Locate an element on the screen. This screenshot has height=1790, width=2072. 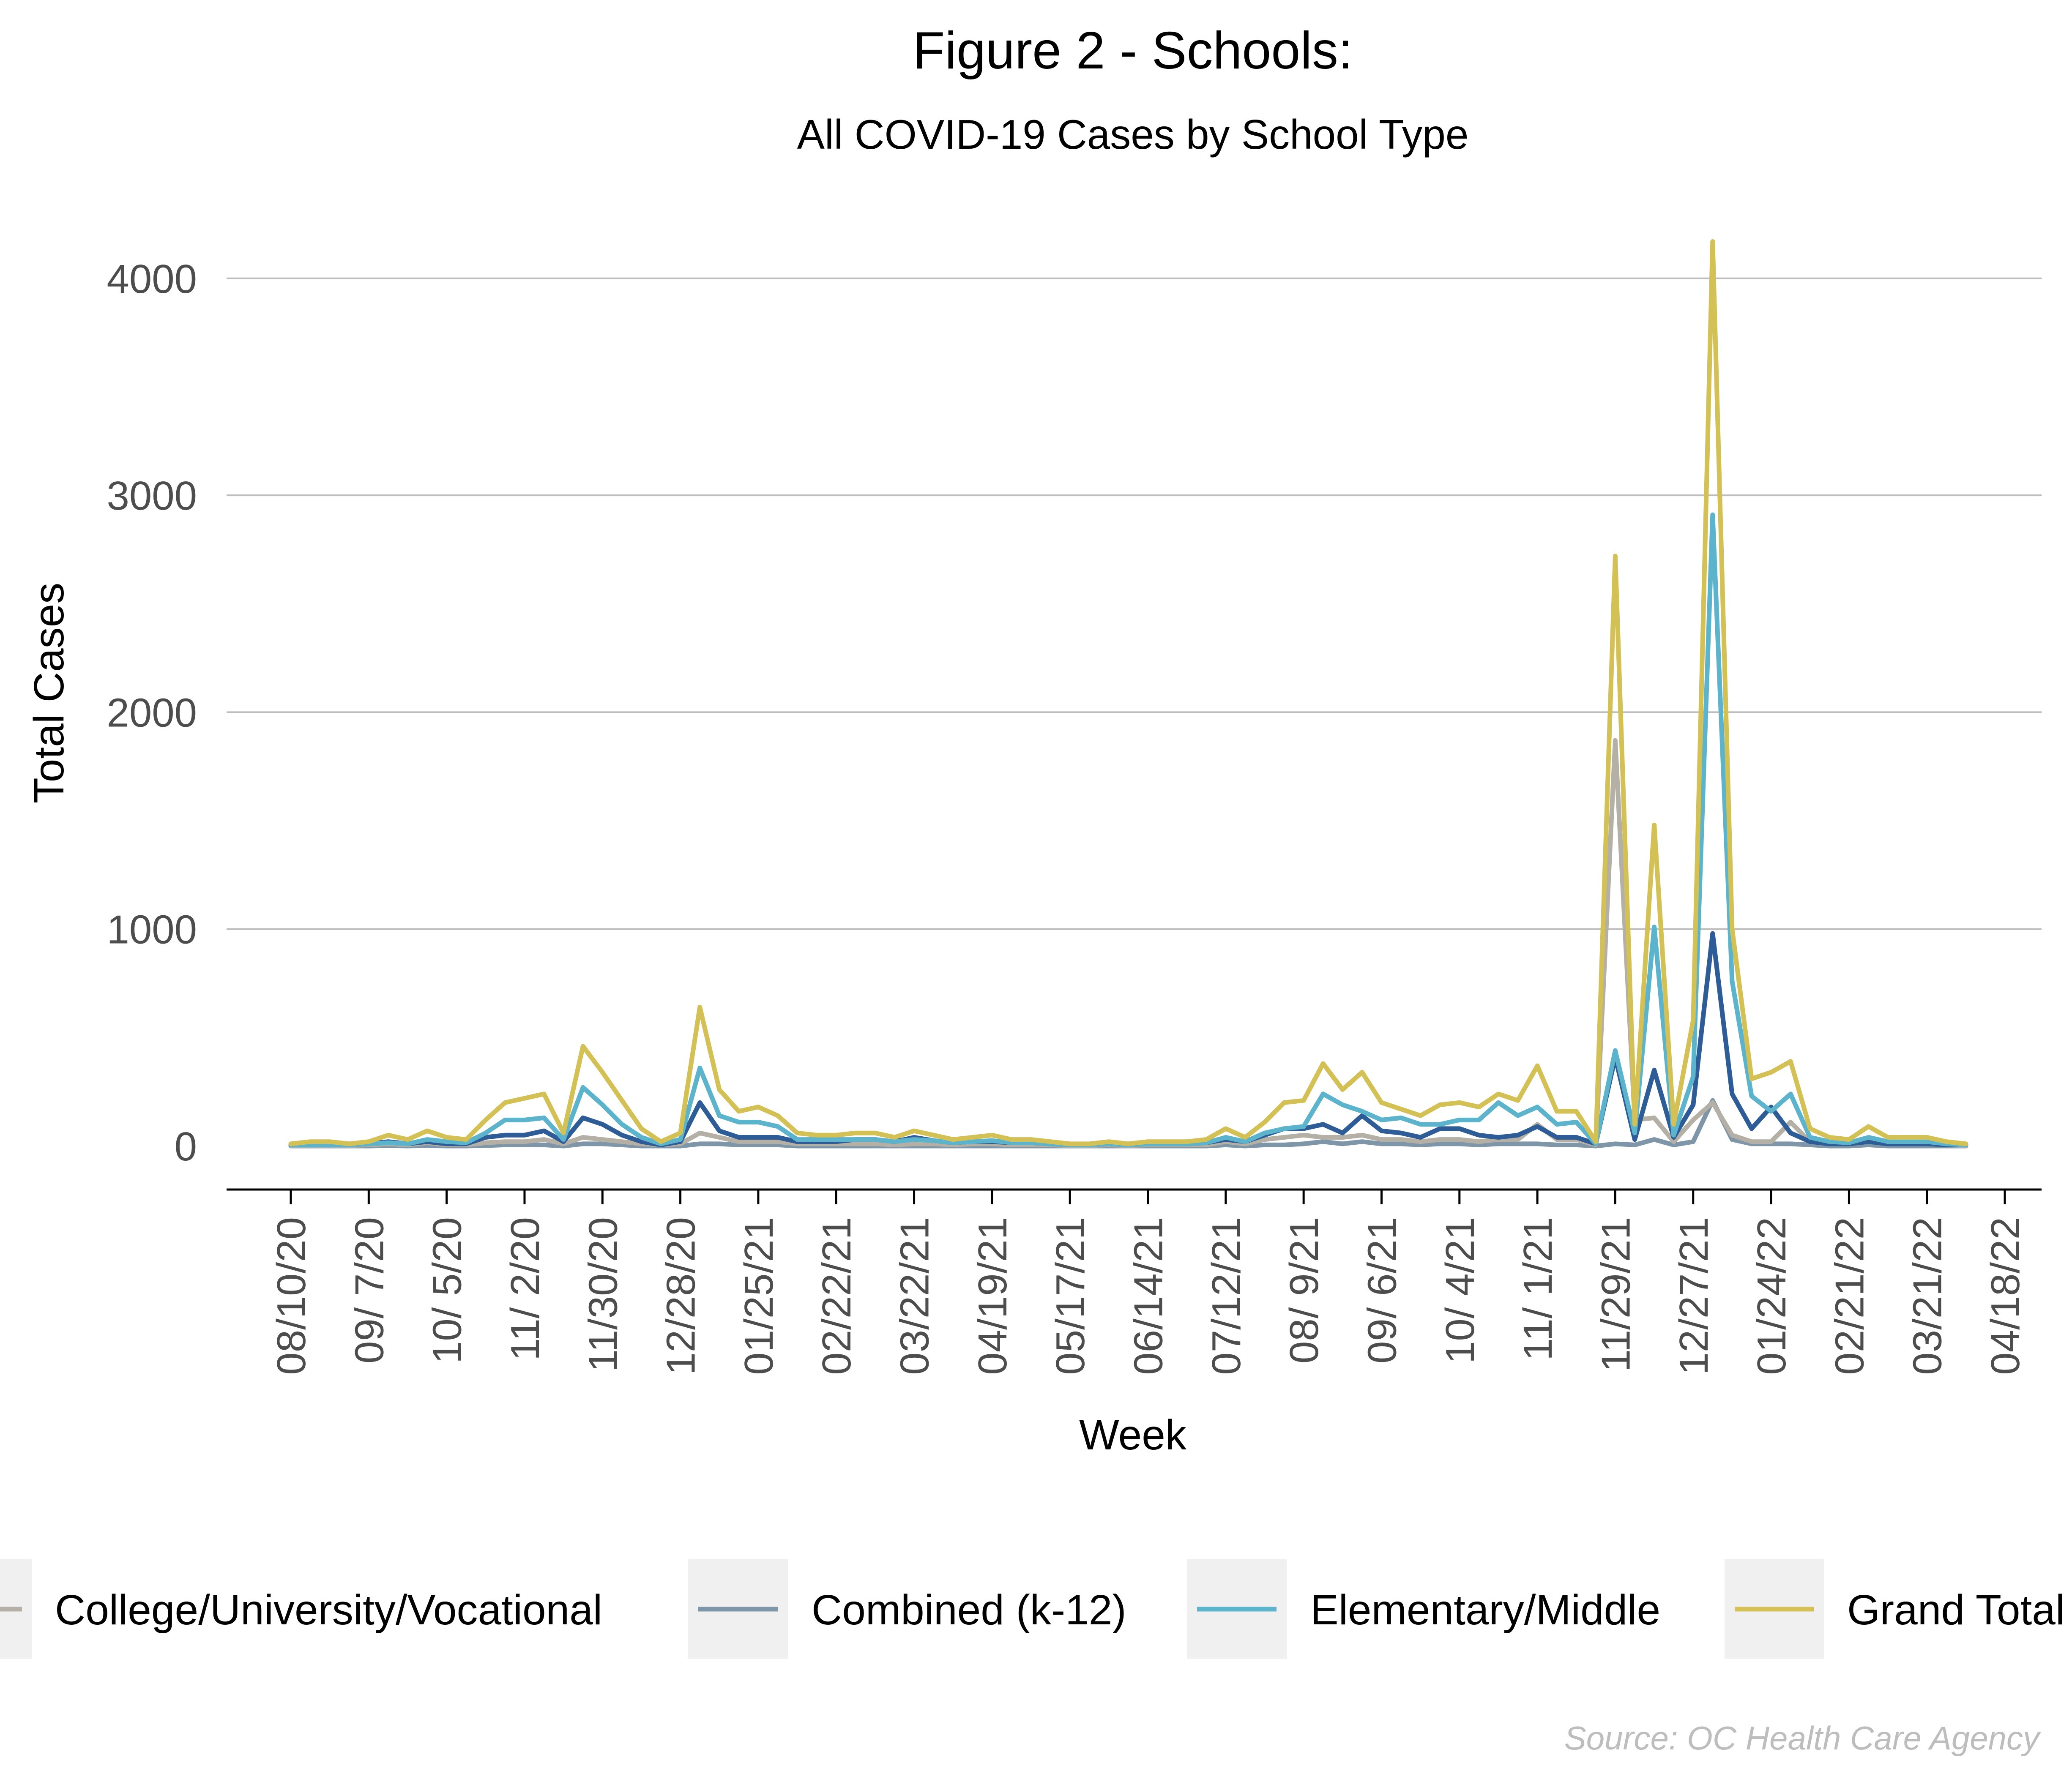
y-tick-label: 3000 is located at coordinates (152, 495).